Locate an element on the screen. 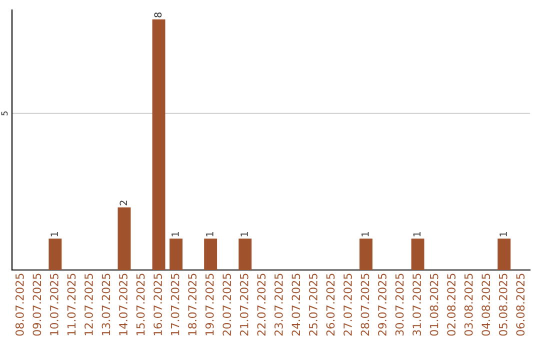  x-tick-label: 13.07.2025 is located at coordinates (106, 305).